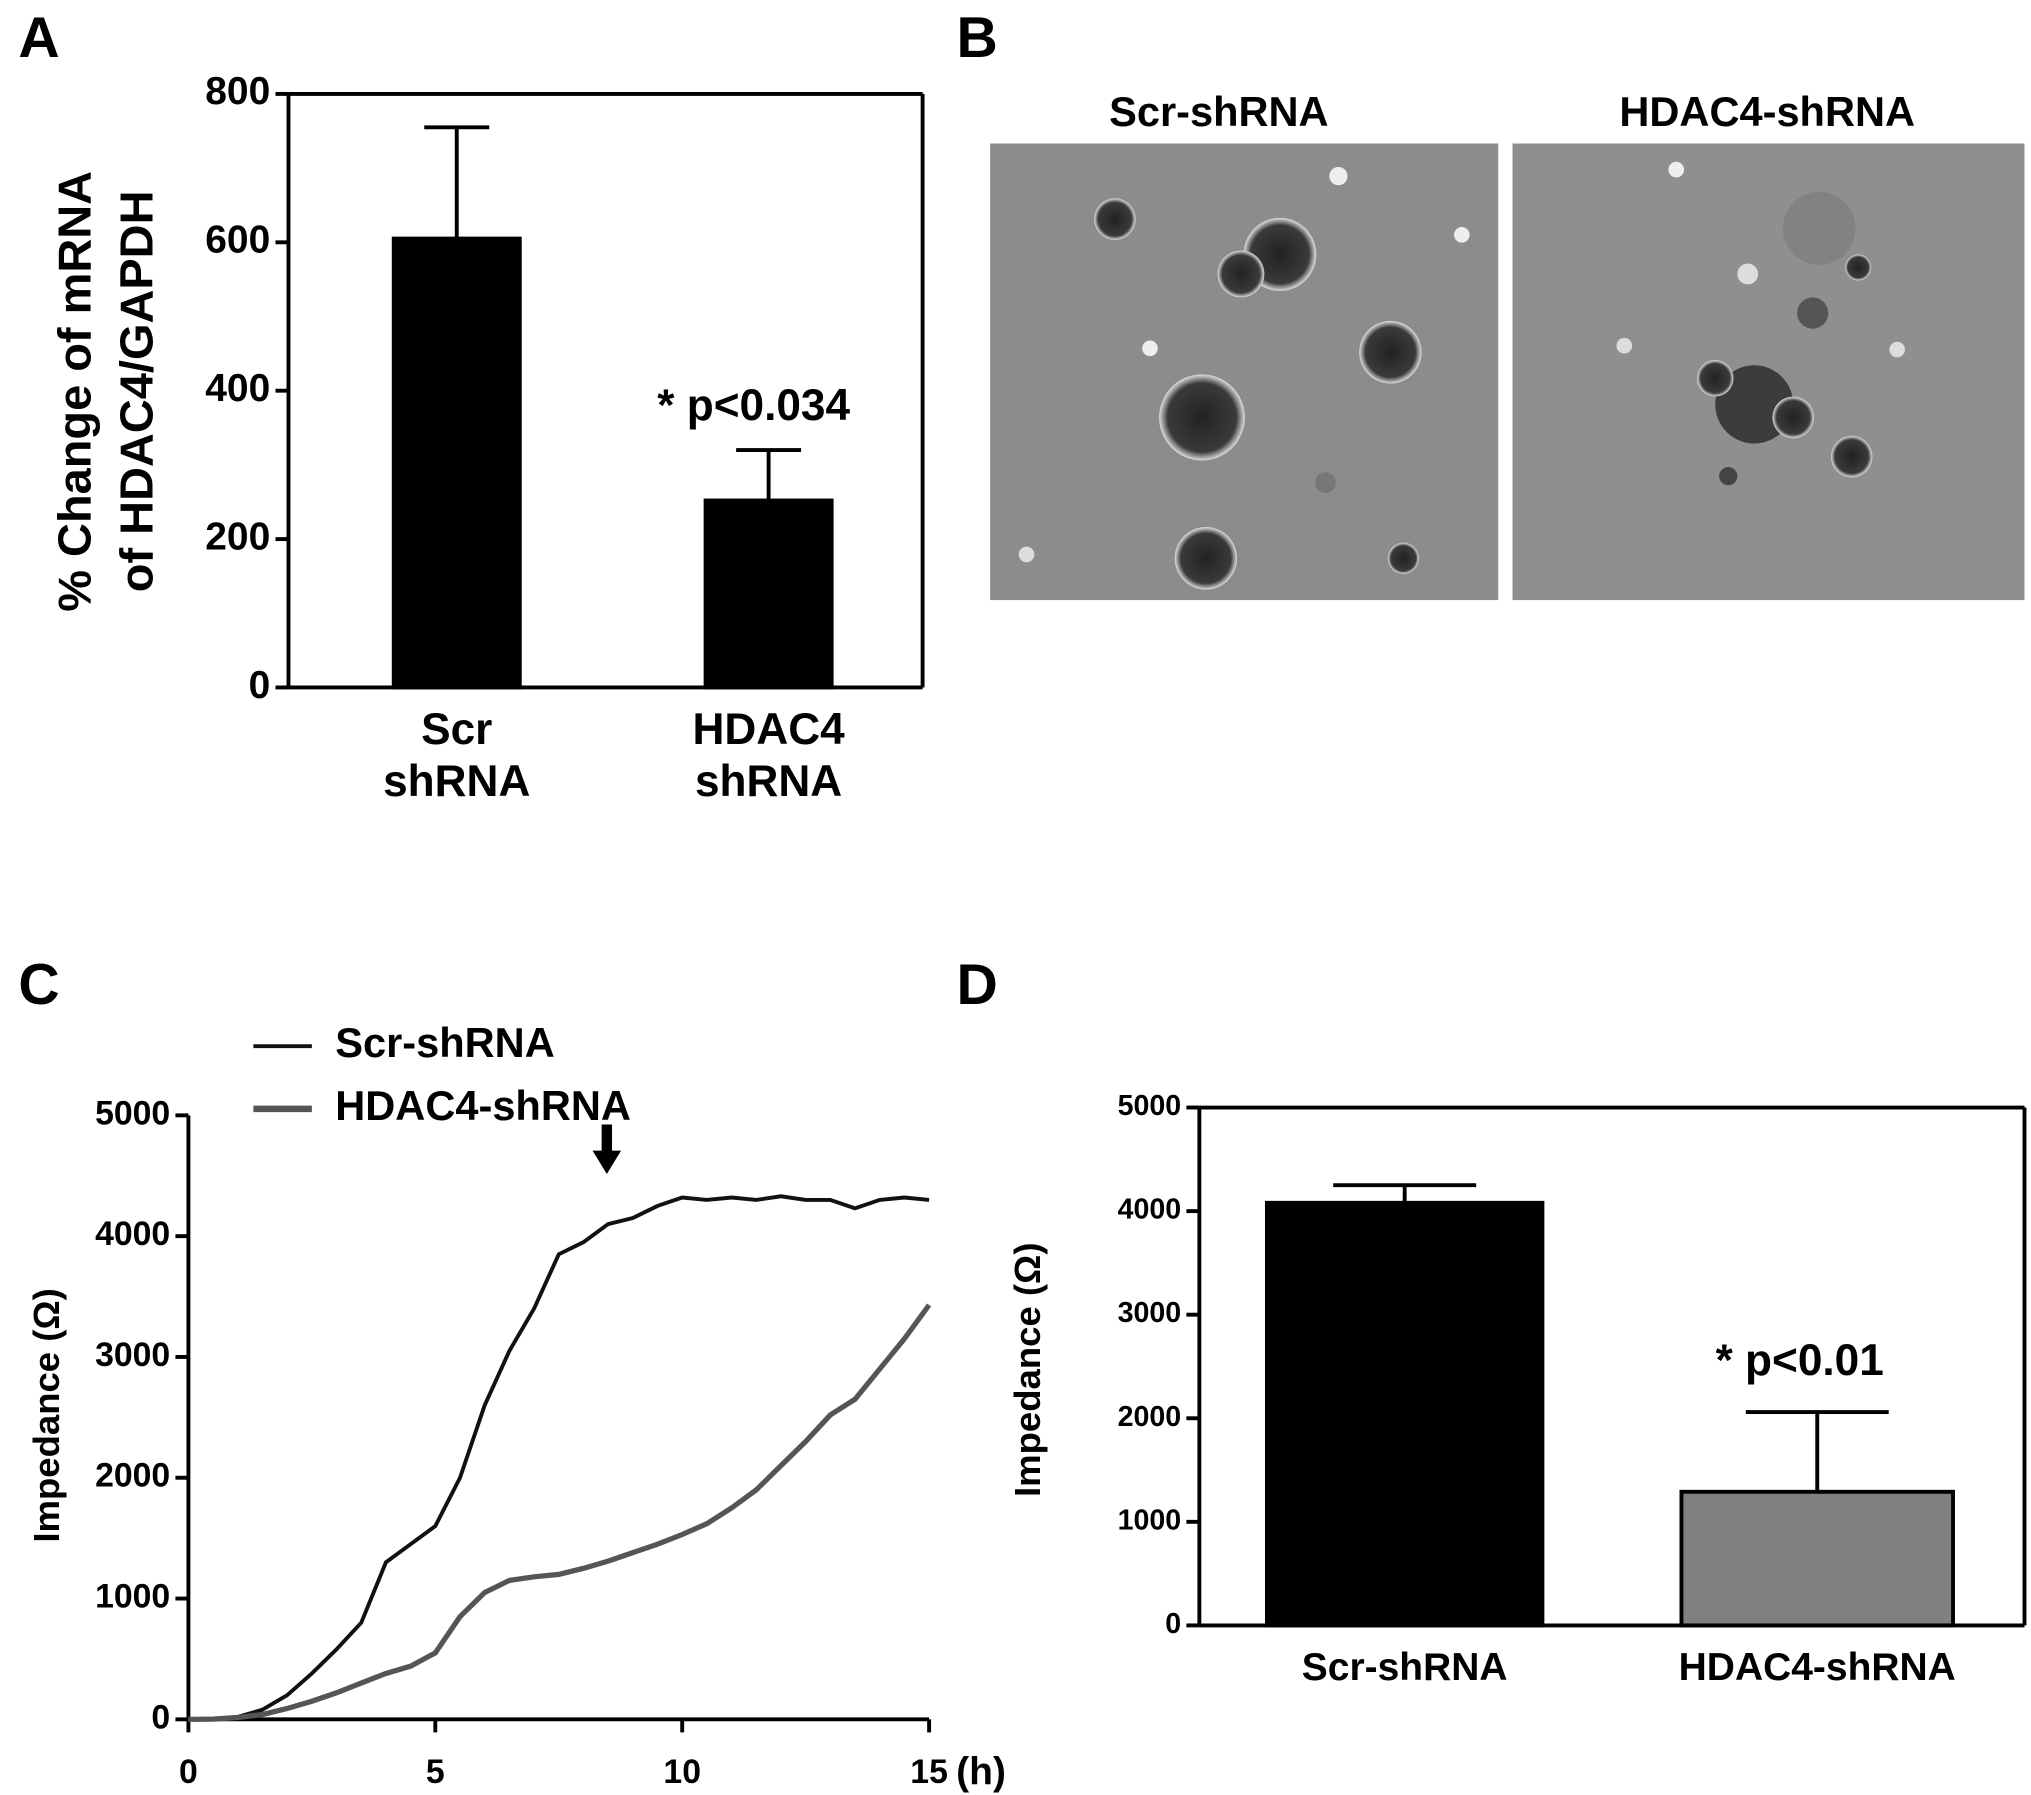 The width and height of the screenshot is (2031, 1795). What do you see at coordinates (38, 985) in the screenshot?
I see `panel-label: C` at bounding box center [38, 985].